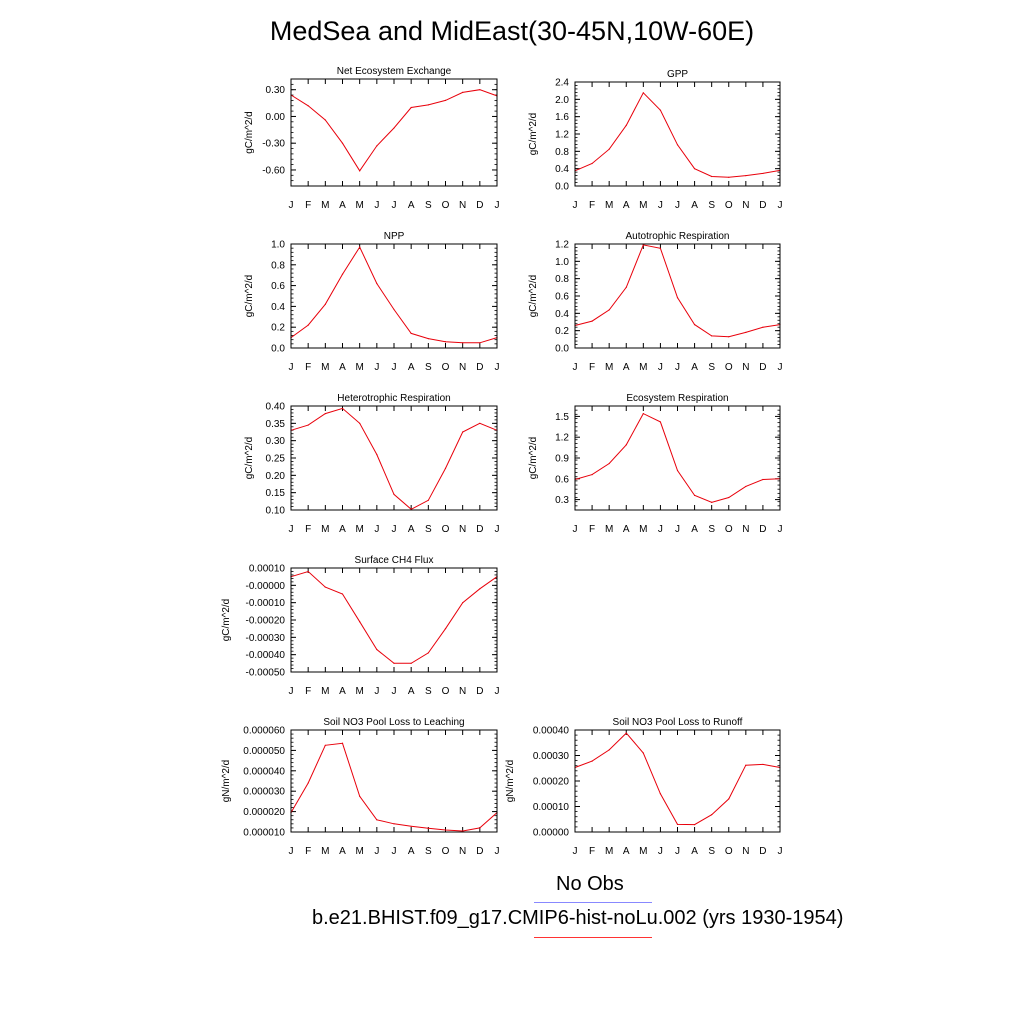 This screenshot has width=1024, height=1024. What do you see at coordinates (394, 71) in the screenshot?
I see `panel-title: Net Ecosystem Exchange` at bounding box center [394, 71].